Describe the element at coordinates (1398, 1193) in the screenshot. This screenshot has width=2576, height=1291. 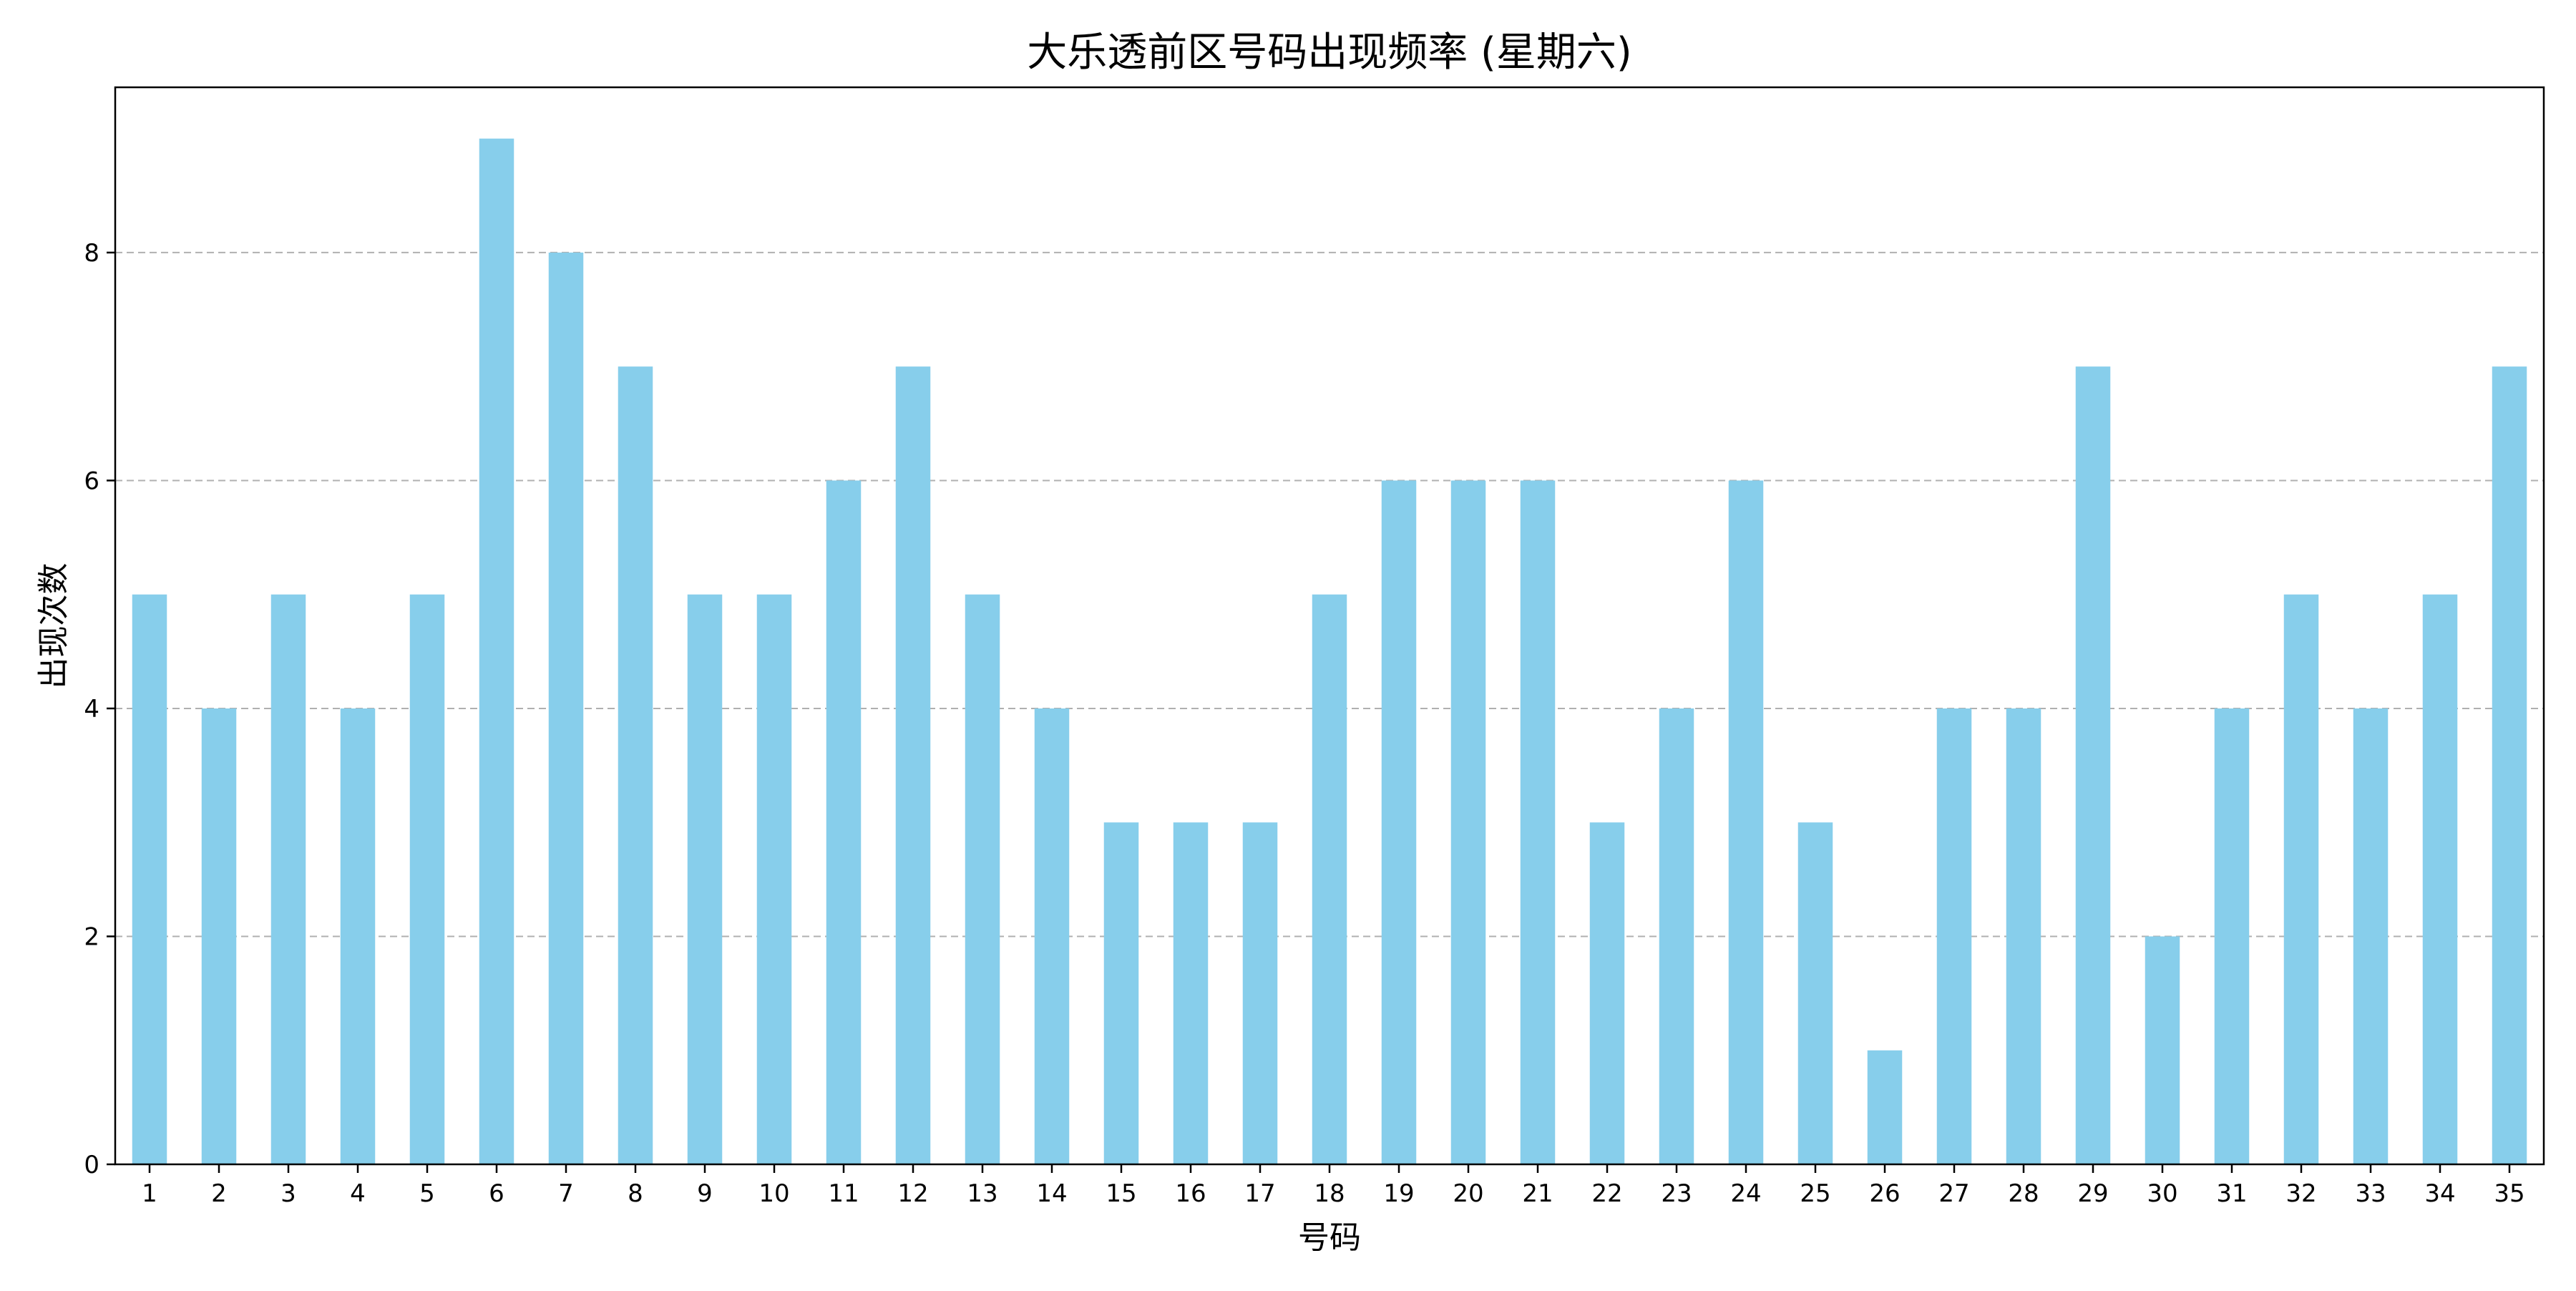
I see `x-tick-label: 19` at that location.